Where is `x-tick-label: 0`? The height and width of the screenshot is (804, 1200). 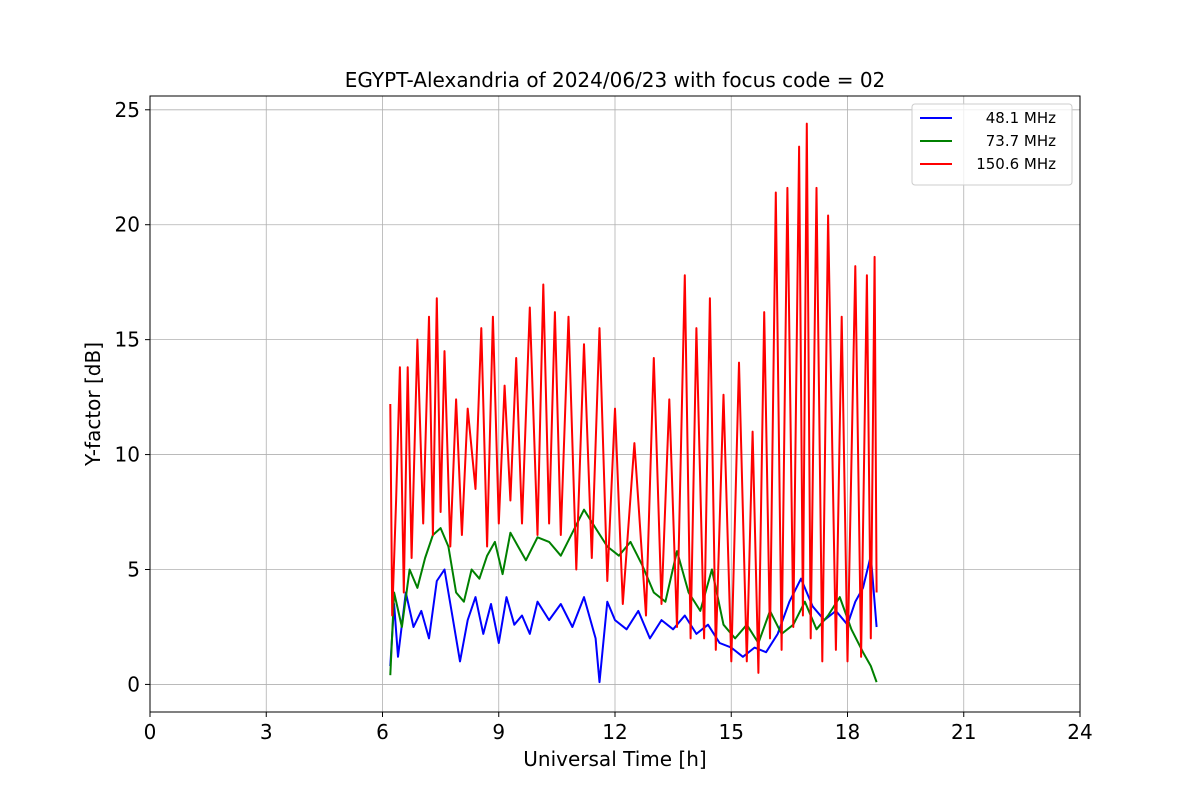 x-tick-label: 0 is located at coordinates (150, 732).